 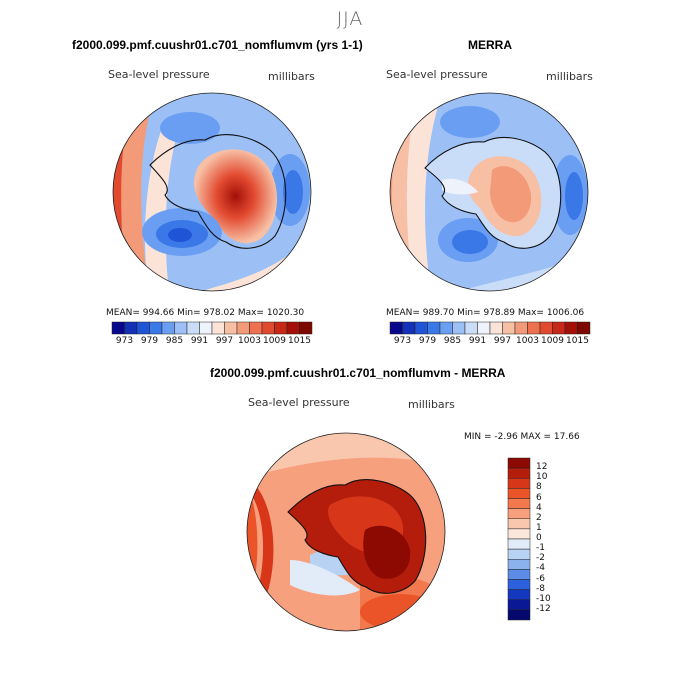 I want to click on model-colorbar-tick-label: 997, so click(x=224, y=341).